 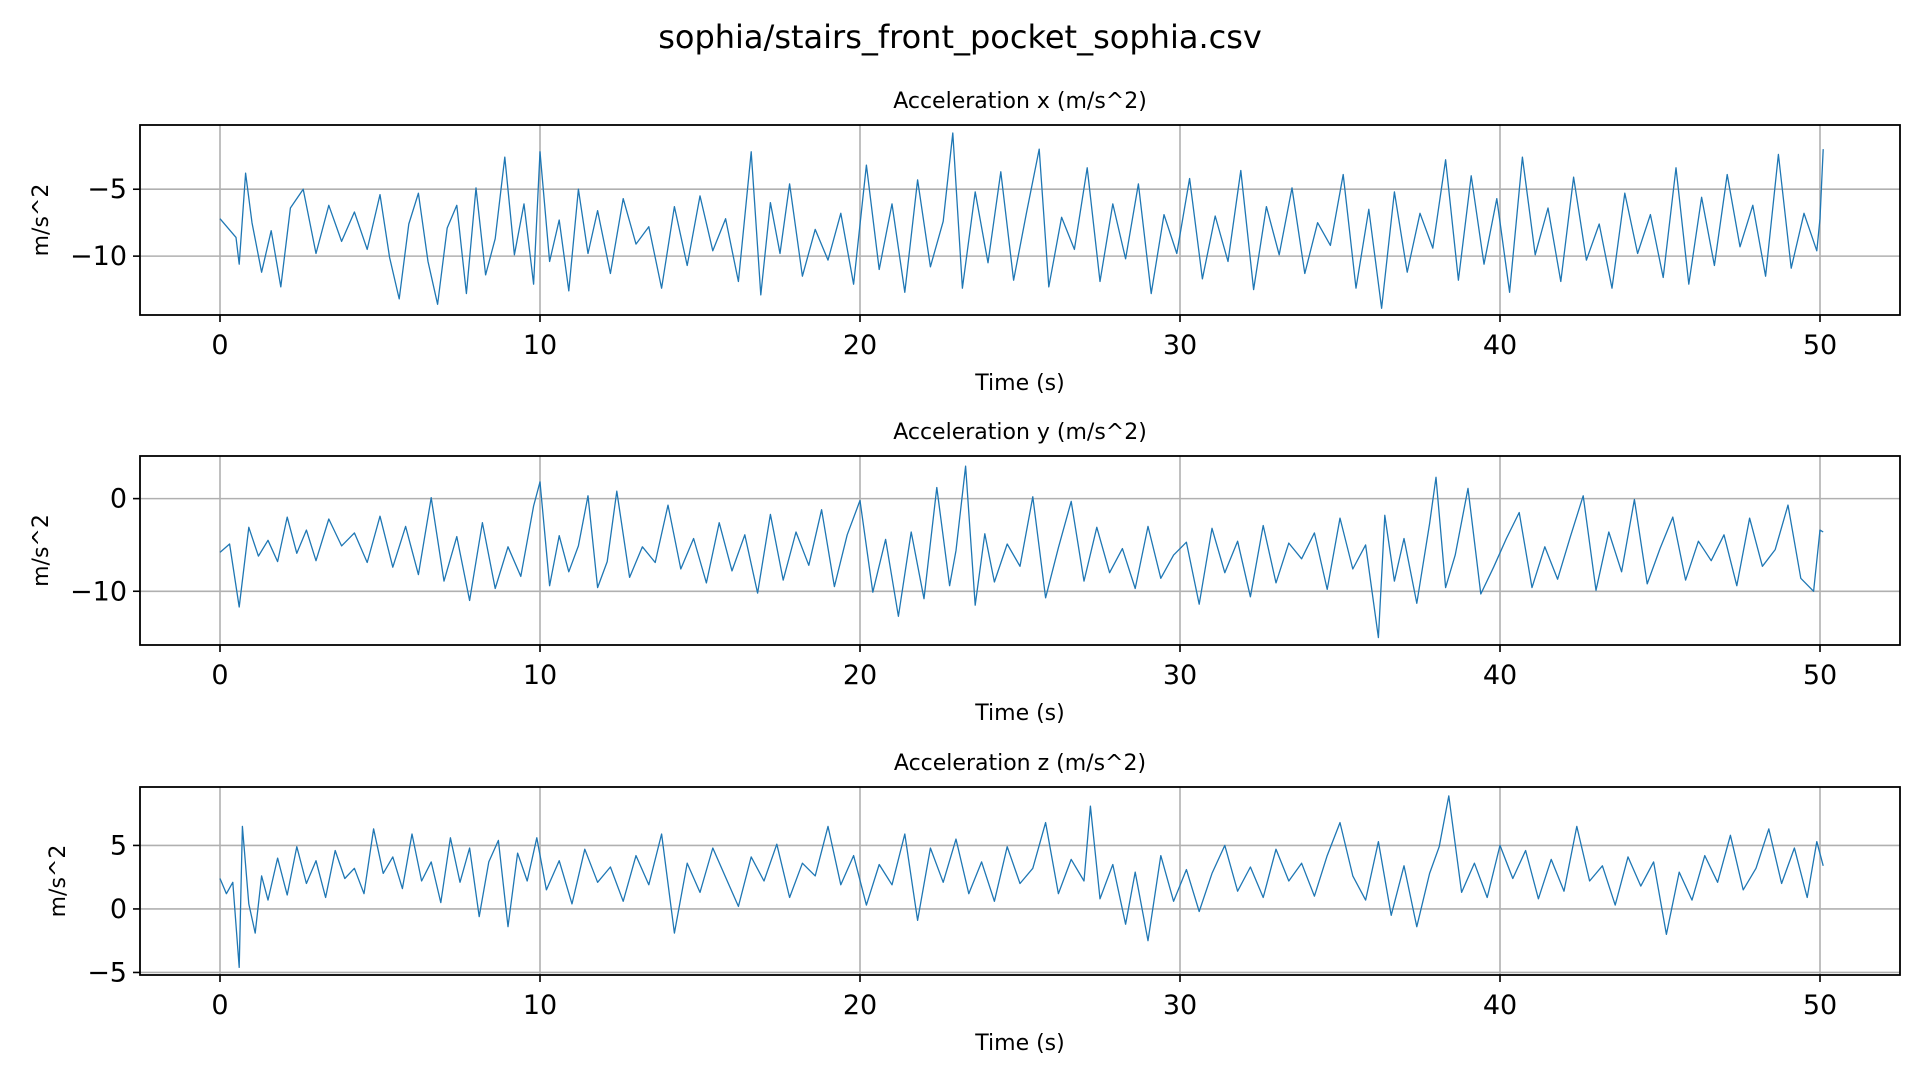 I want to click on panel-title: Acceleration x (m/s^2), so click(x=1020, y=101).